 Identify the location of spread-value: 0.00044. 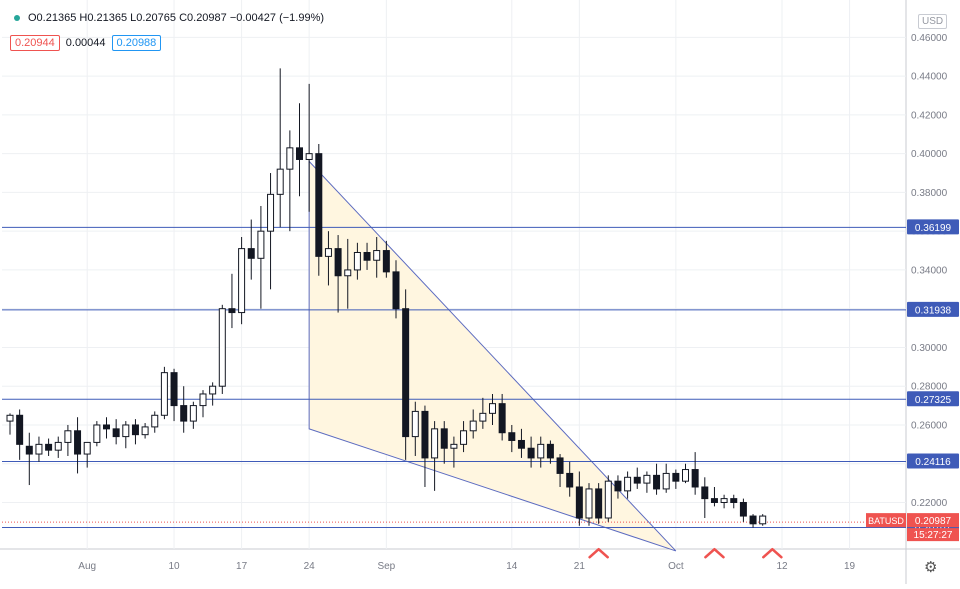
(85, 43).